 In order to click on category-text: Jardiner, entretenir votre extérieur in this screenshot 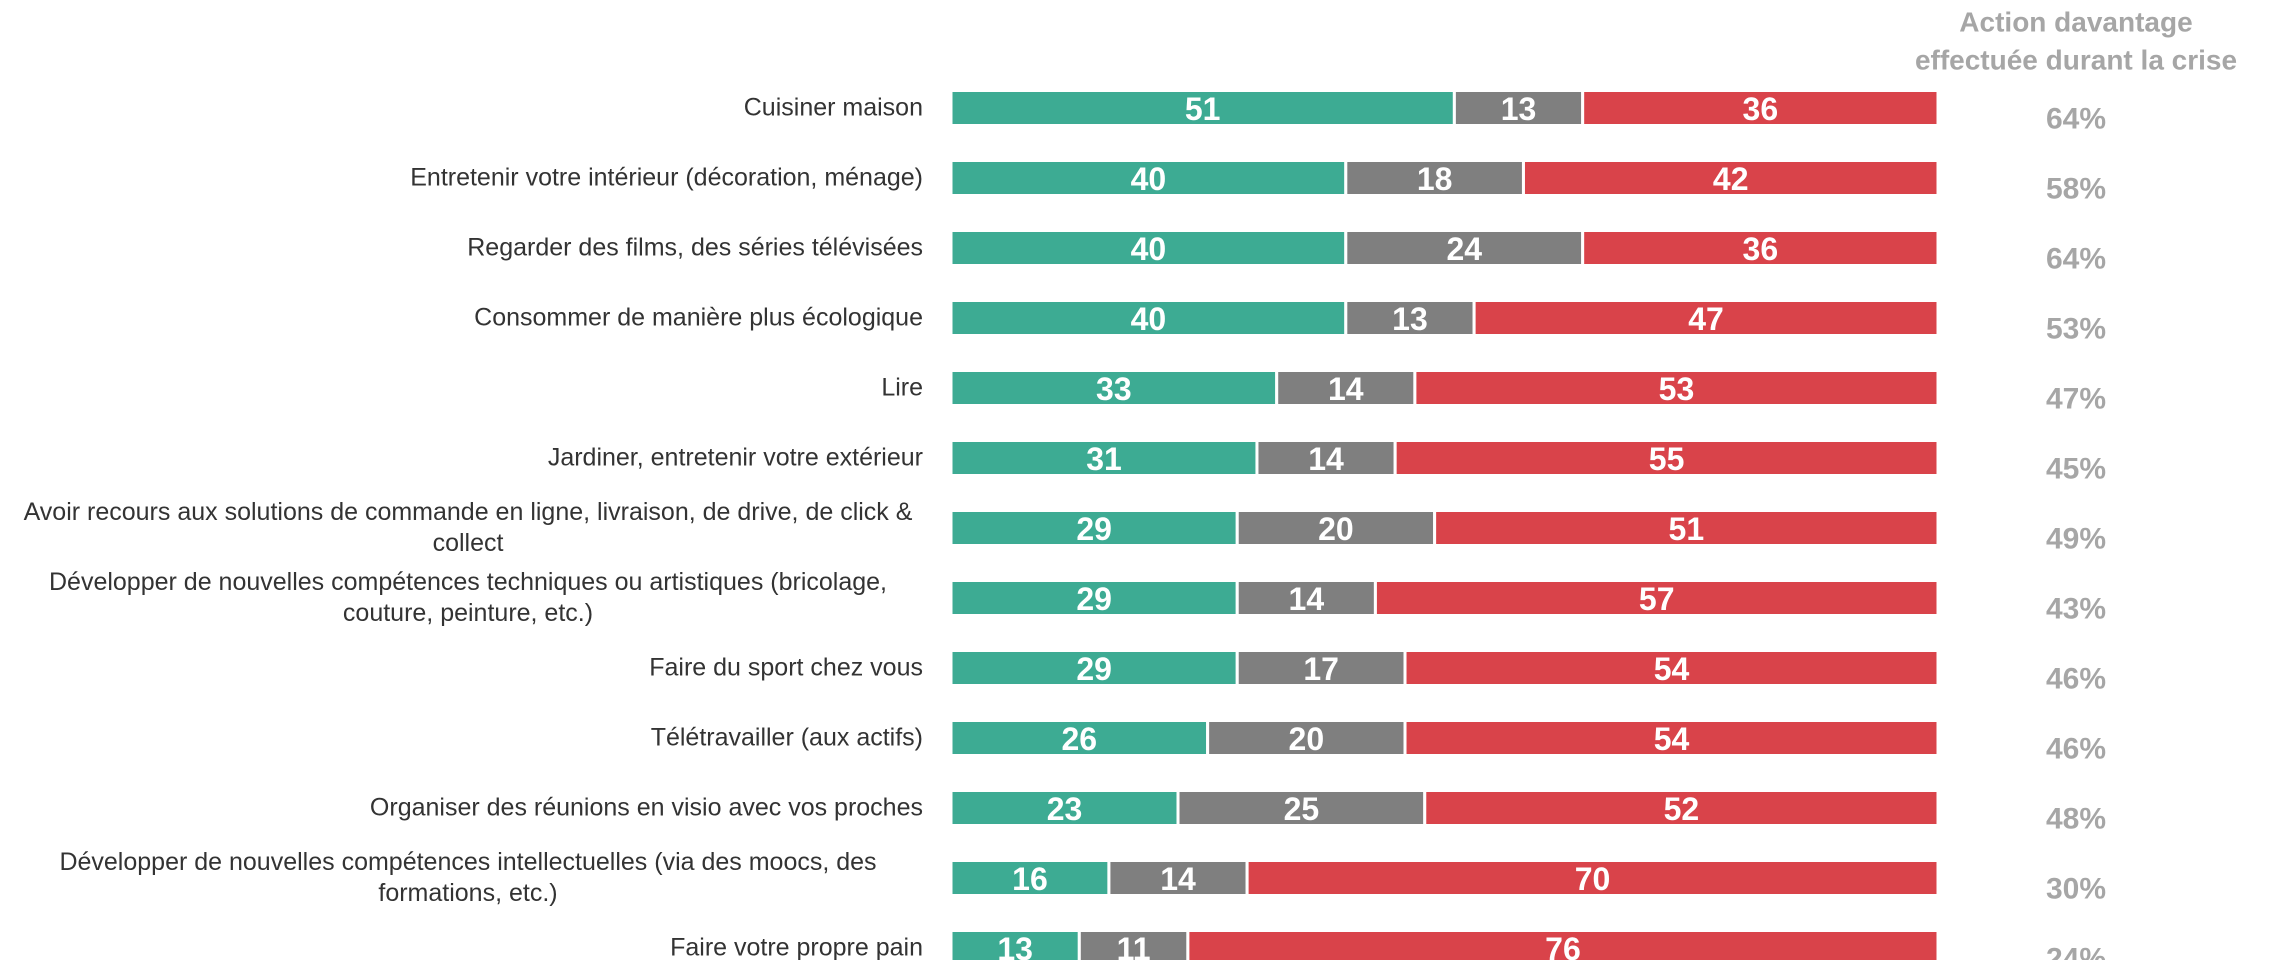, I will do `click(735, 457)`.